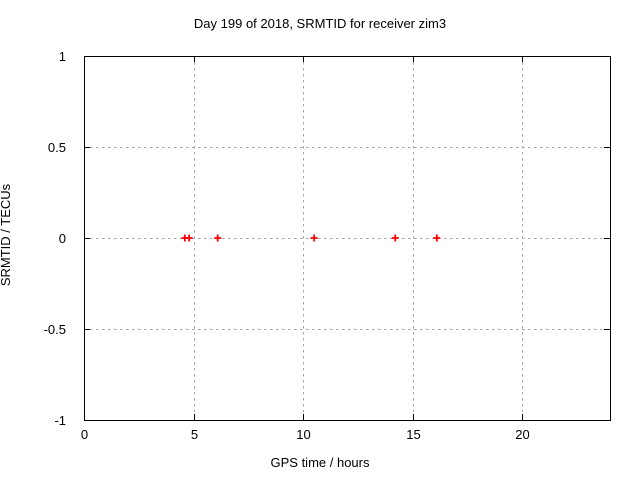 The width and height of the screenshot is (640, 480). What do you see at coordinates (303, 434) in the screenshot?
I see `x-tick-label: 10` at bounding box center [303, 434].